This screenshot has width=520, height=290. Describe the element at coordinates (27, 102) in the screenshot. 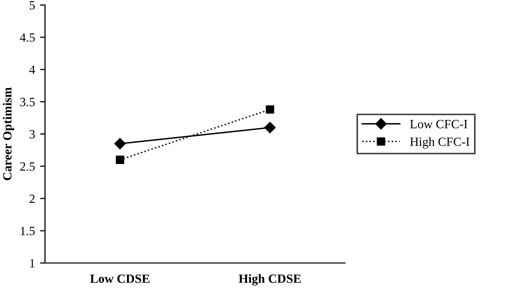

I see `y-tick-label: 3.5` at that location.